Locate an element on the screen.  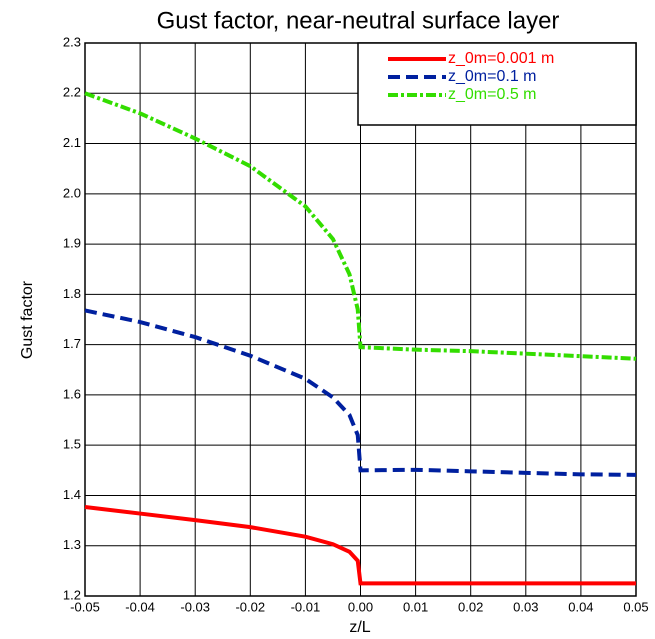
x-tick-label: -0.04 is located at coordinates (140, 606).